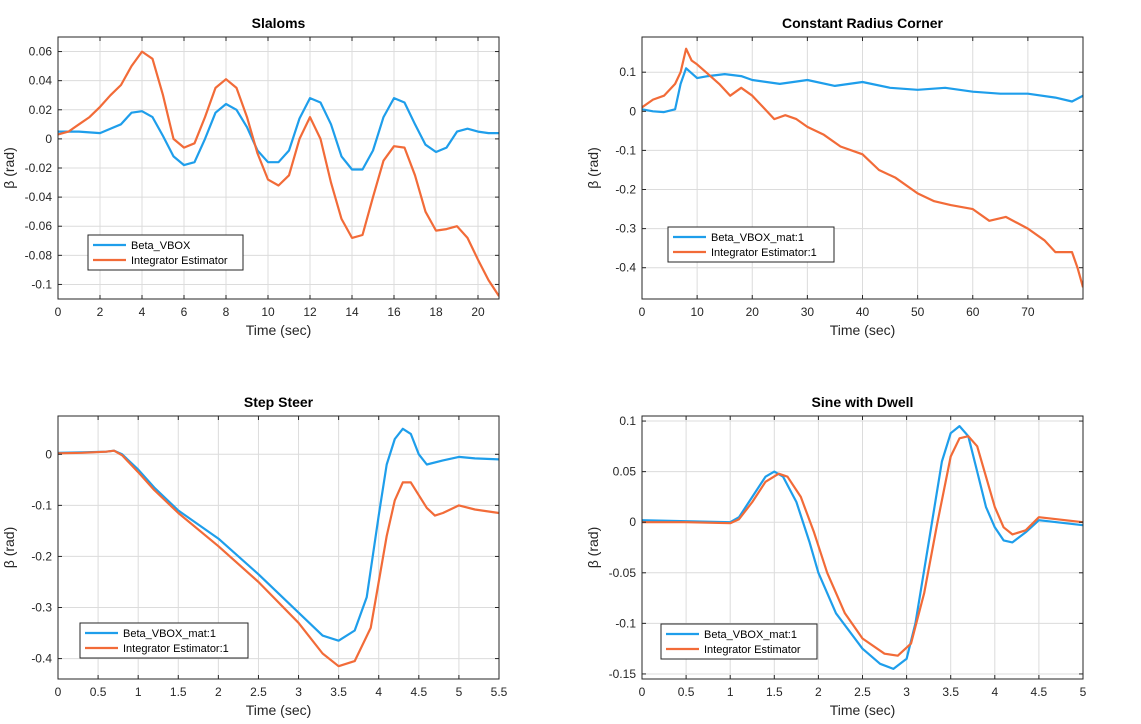  I want to click on chart-title: Slaloms, so click(279, 23).